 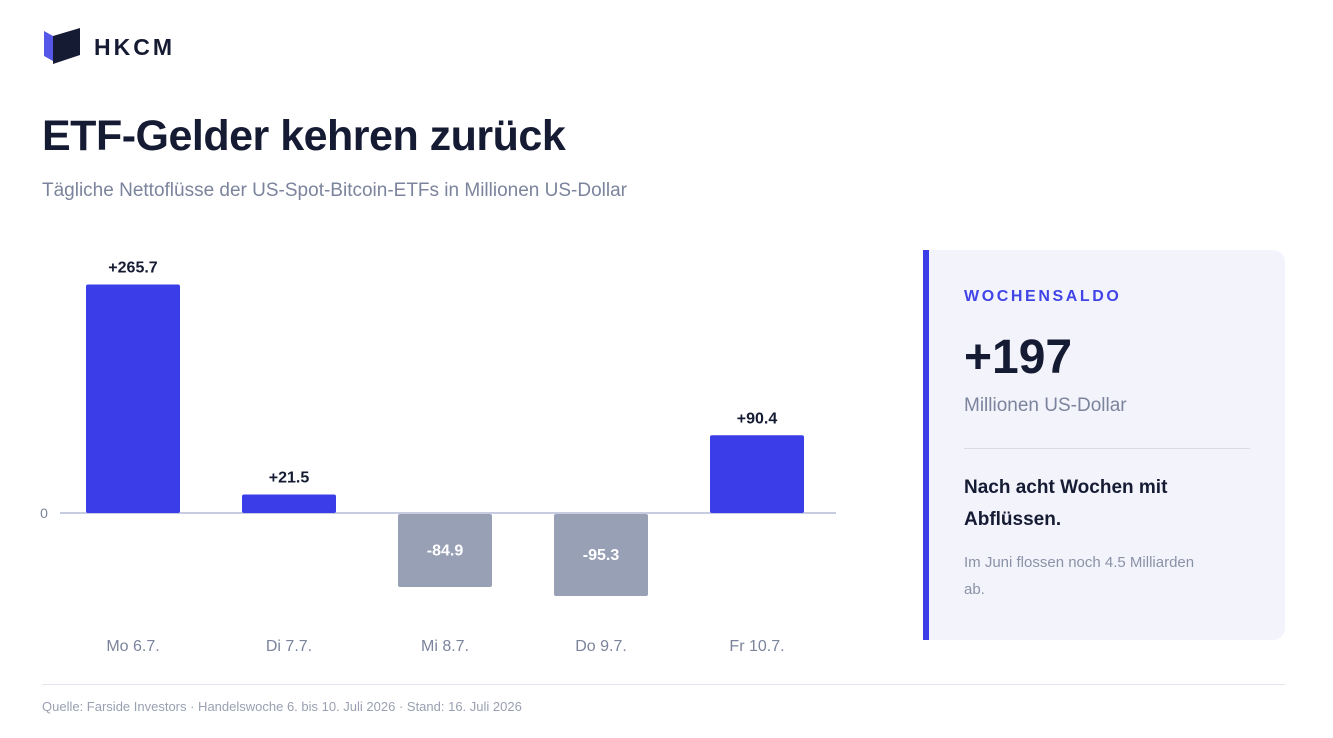 What do you see at coordinates (62, 46) in the screenshot?
I see `hkcm-logo-icon` at bounding box center [62, 46].